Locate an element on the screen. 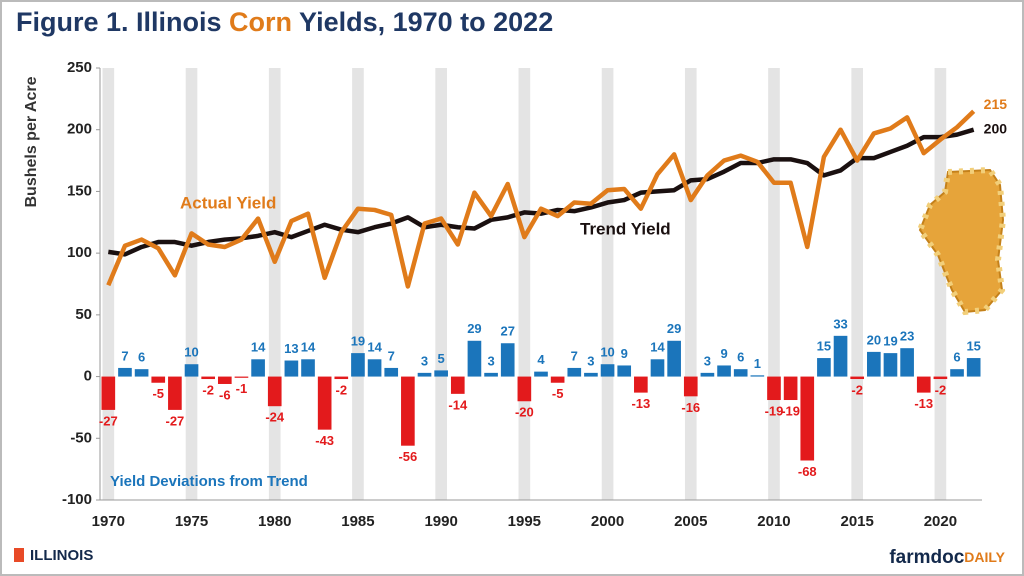 The width and height of the screenshot is (1024, 576). x-tick-label: 2010 is located at coordinates (773, 521).